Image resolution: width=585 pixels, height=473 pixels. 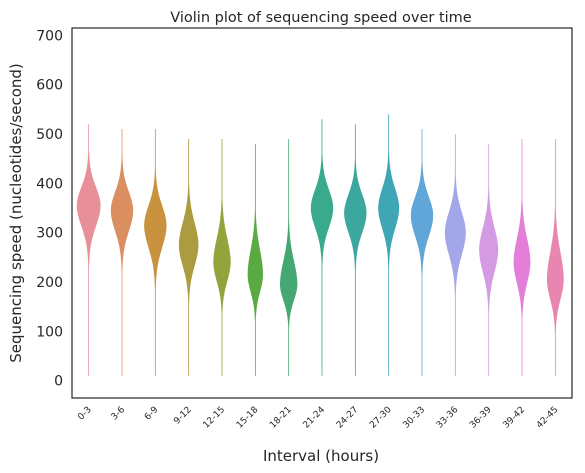 I want to click on y-axis-title: Sequencing speed (nucleotides/second), so click(x=16, y=213).